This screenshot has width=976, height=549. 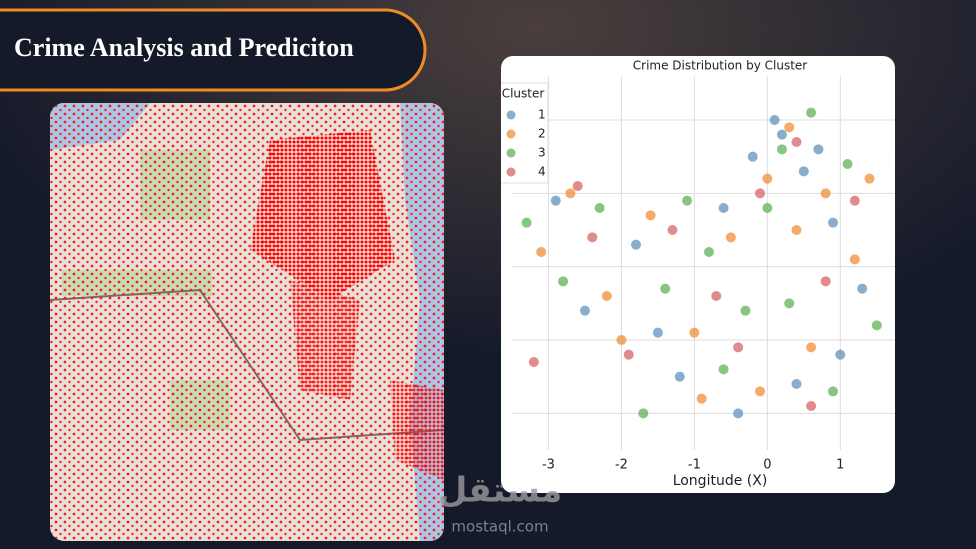 What do you see at coordinates (500, 491) in the screenshot?
I see `watermark-arabic: مستقل` at bounding box center [500, 491].